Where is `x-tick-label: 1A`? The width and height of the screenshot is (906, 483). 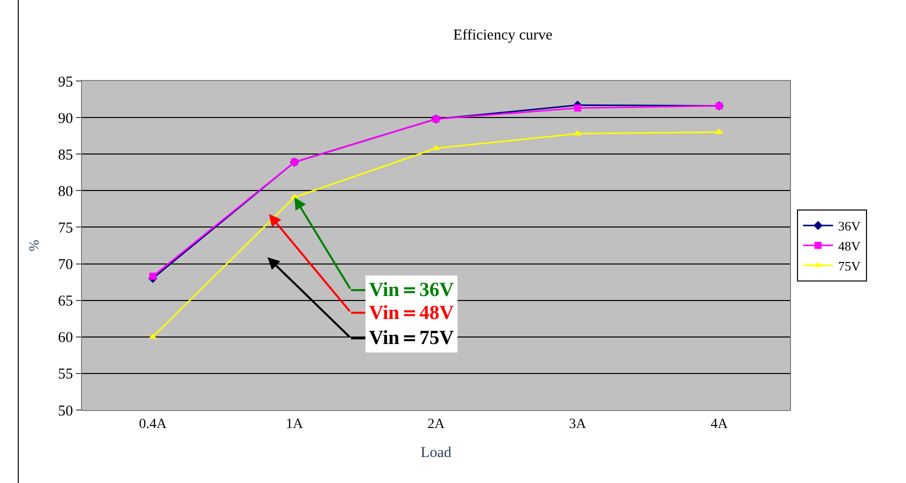
x-tick-label: 1A is located at coordinates (295, 424).